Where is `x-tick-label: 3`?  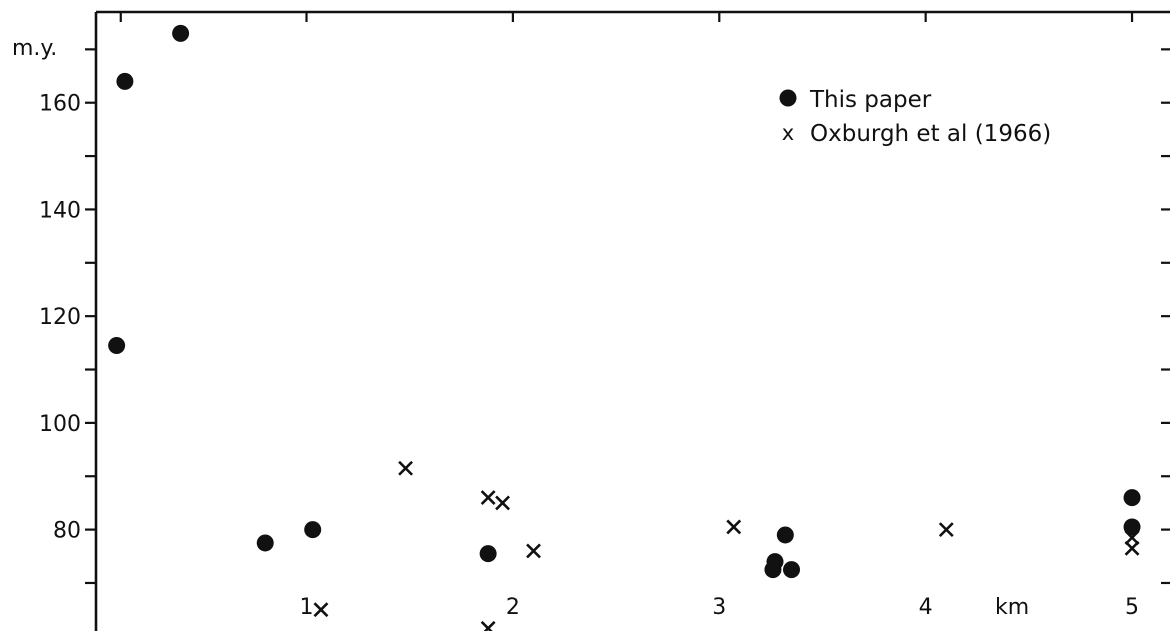
x-tick-label: 3 is located at coordinates (719, 607).